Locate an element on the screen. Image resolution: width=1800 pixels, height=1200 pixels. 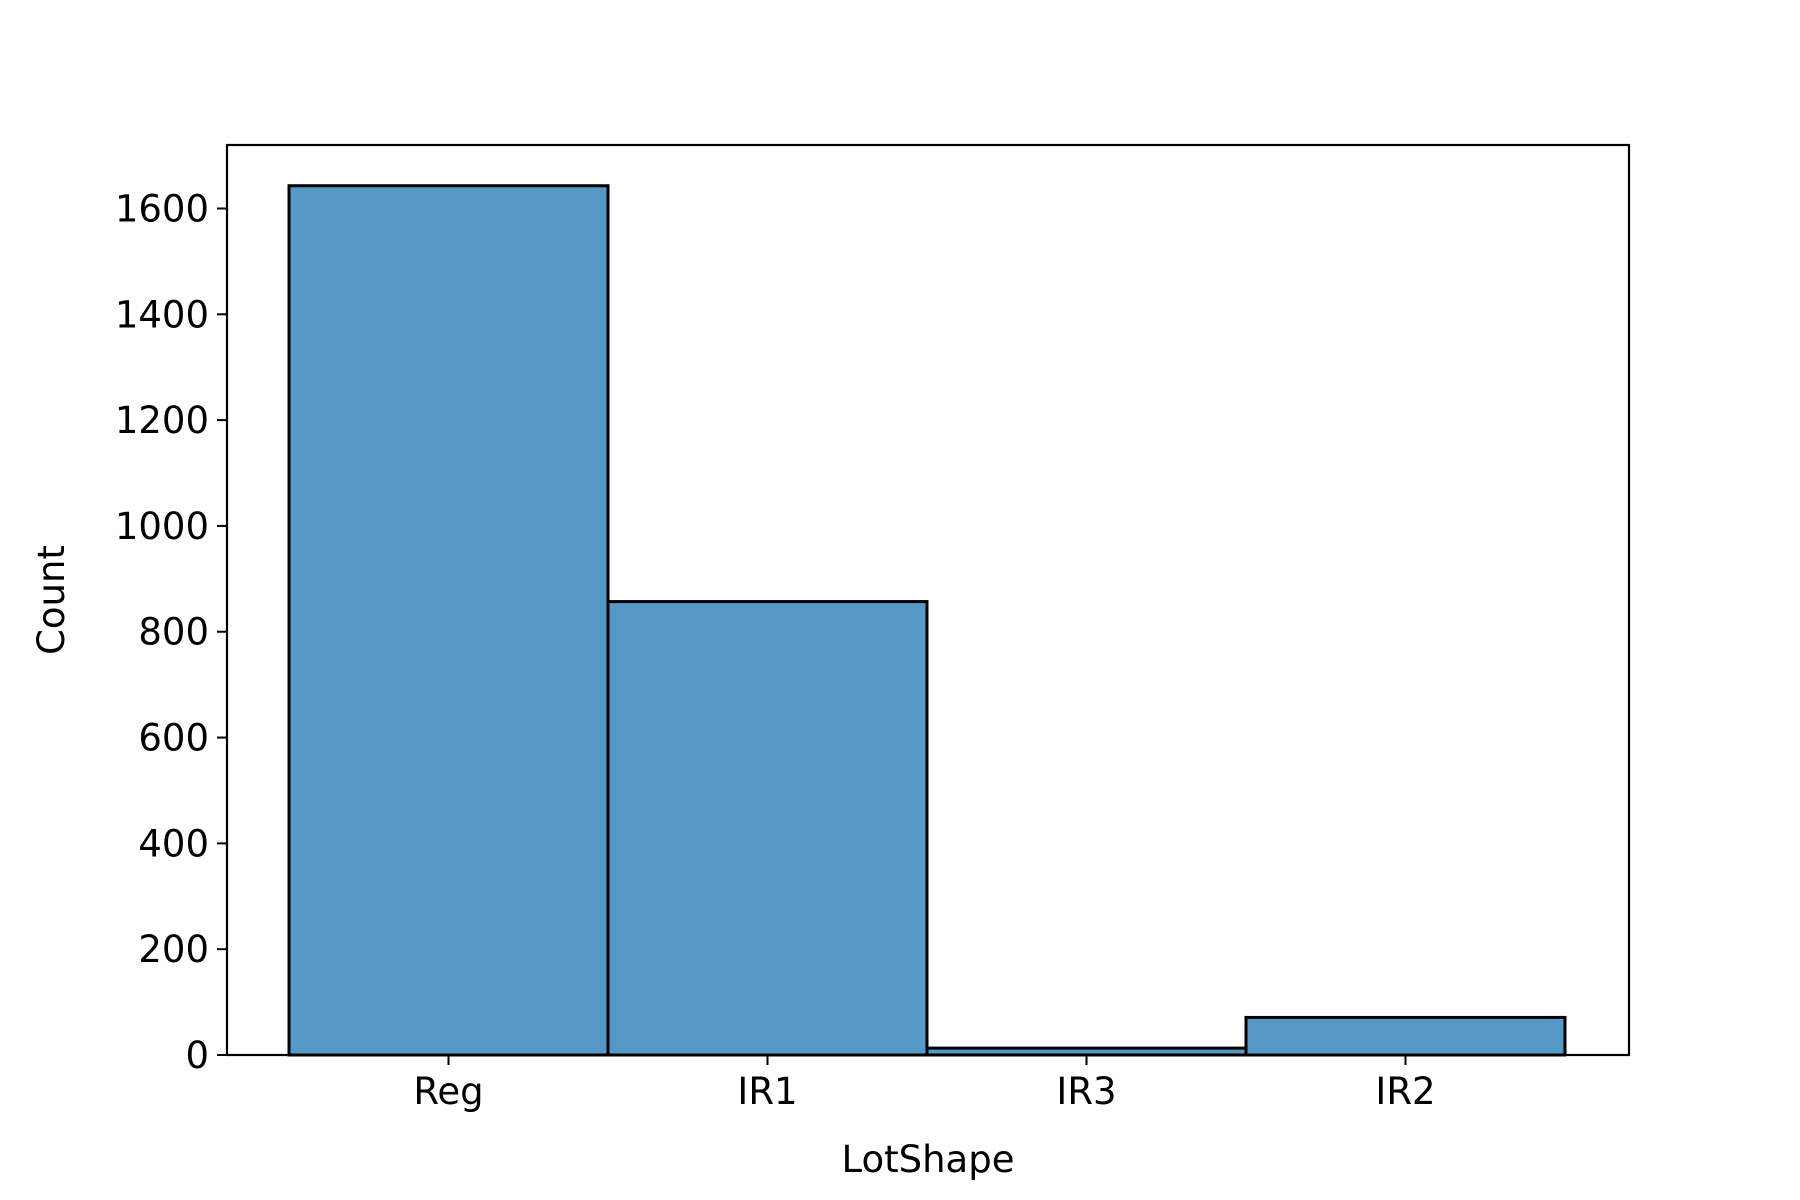
x-tick-label-ir2: IR2 is located at coordinates (1405, 1091).